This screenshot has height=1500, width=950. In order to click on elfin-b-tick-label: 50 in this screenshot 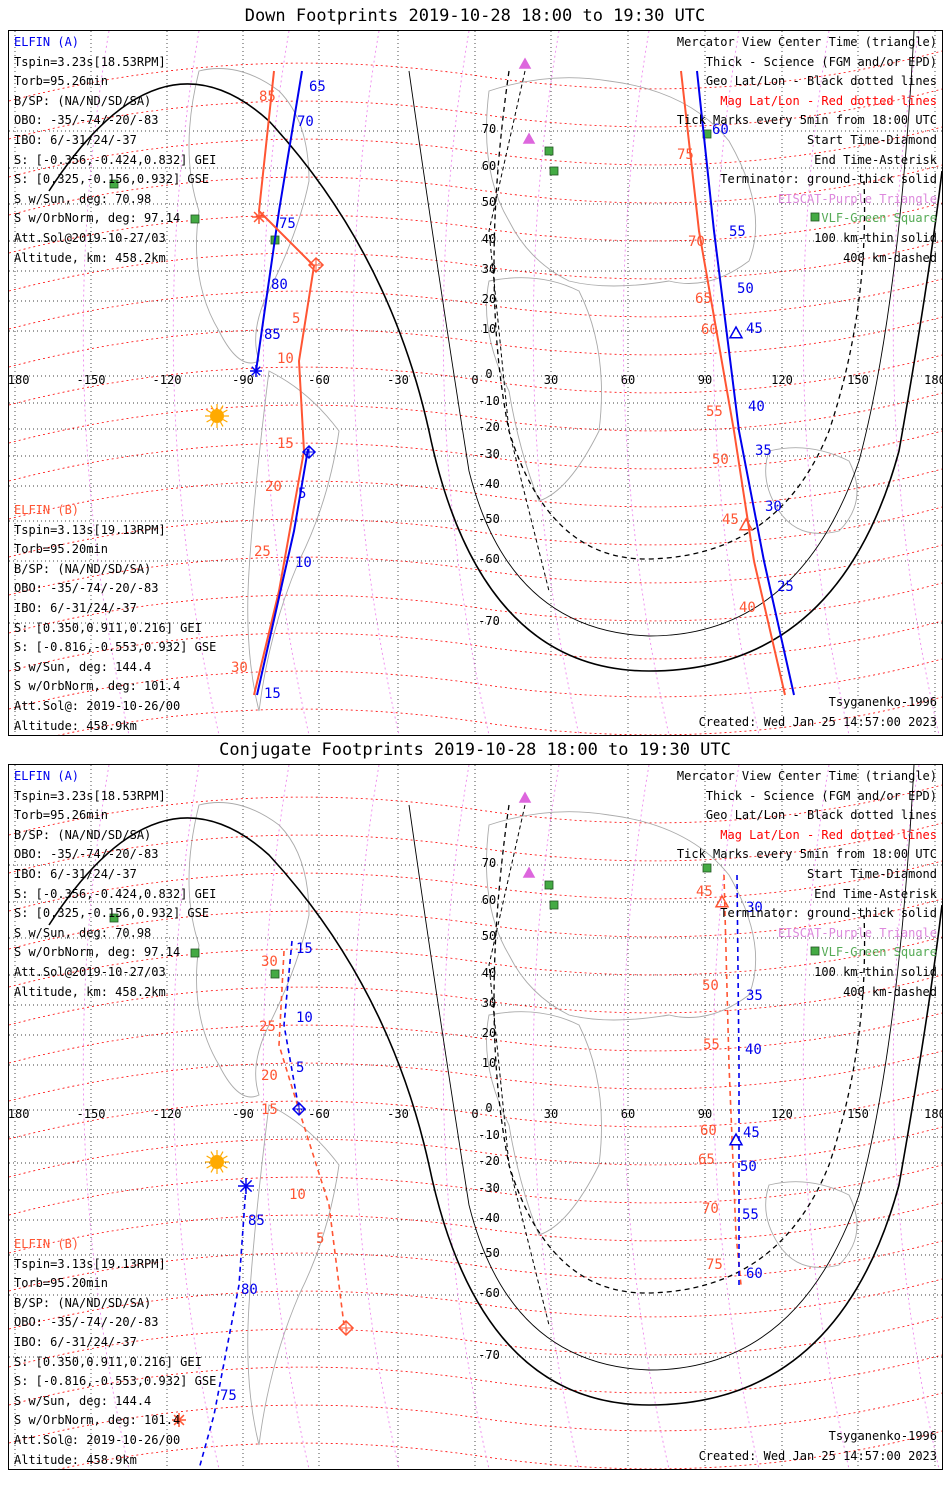, I will do `click(720, 460)`.